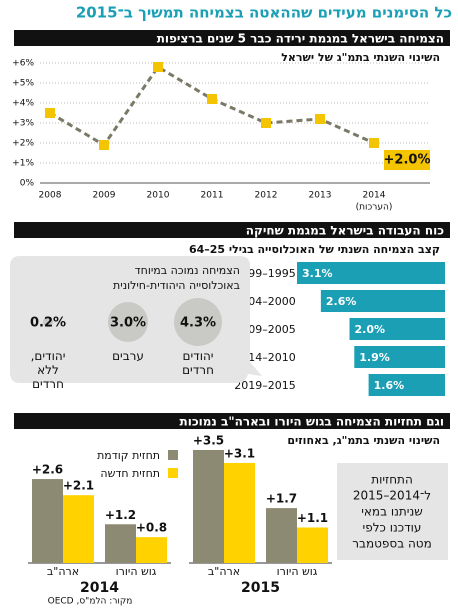 This screenshot has width=458, height=609. What do you see at coordinates (47, 470) in the screenshot?
I see `value-label: +2.6` at bounding box center [47, 470].